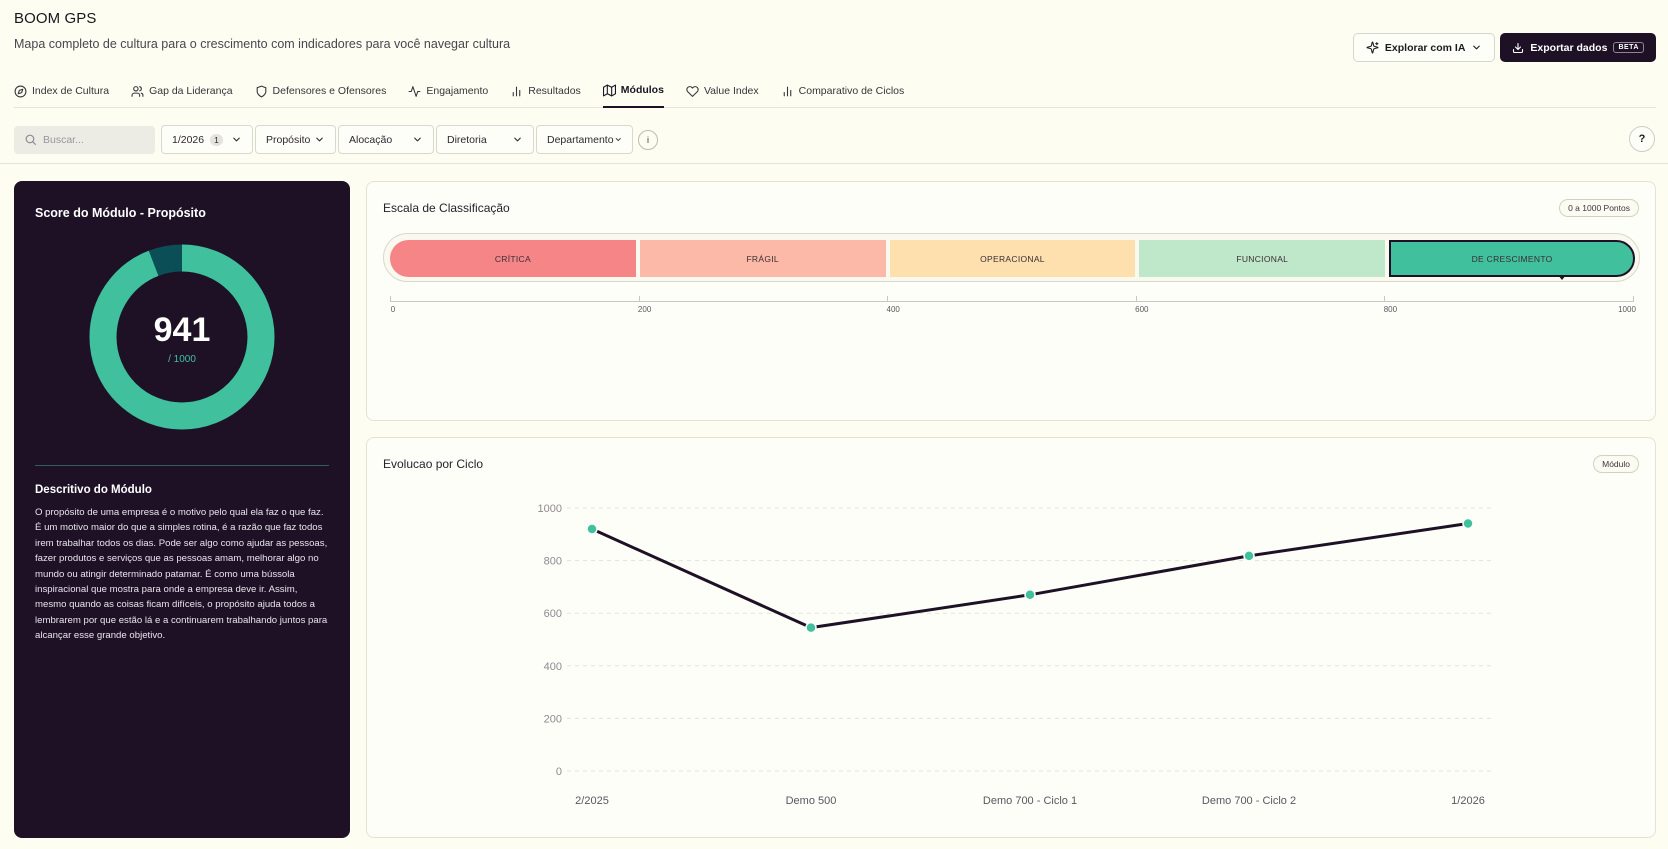 This screenshot has height=849, width=1668. I want to click on scale-tick-label: 400, so click(893, 309).